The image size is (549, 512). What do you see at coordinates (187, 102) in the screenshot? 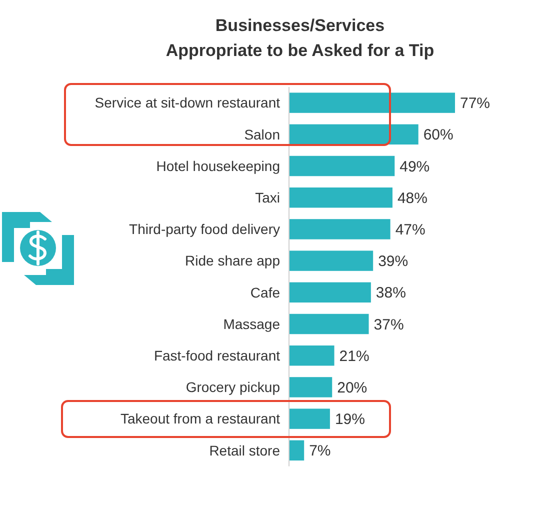
I see `y-tick-label: Service at sit-down restaurant` at bounding box center [187, 102].